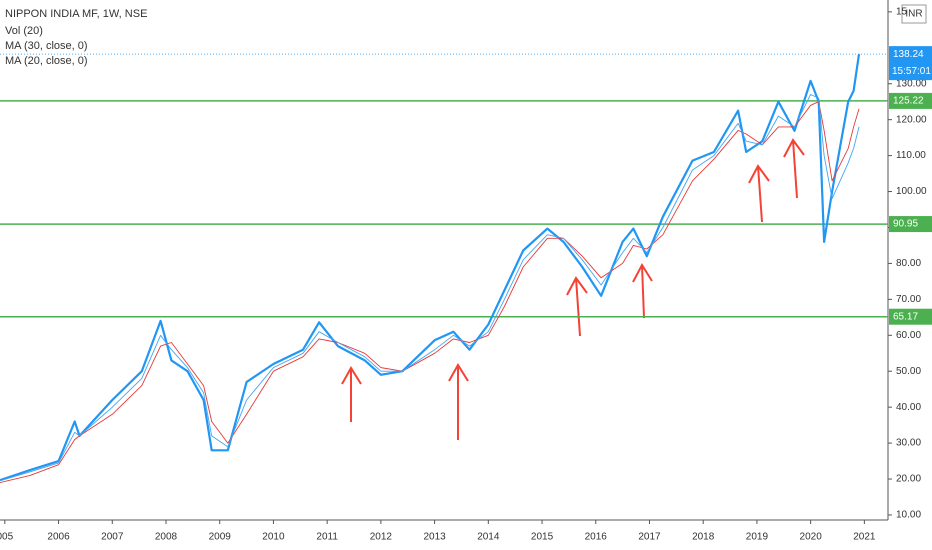 Image resolution: width=932 pixels, height=550 pixels. Describe the element at coordinates (908, 299) in the screenshot. I see `y-tick-label: 70.00` at that location.